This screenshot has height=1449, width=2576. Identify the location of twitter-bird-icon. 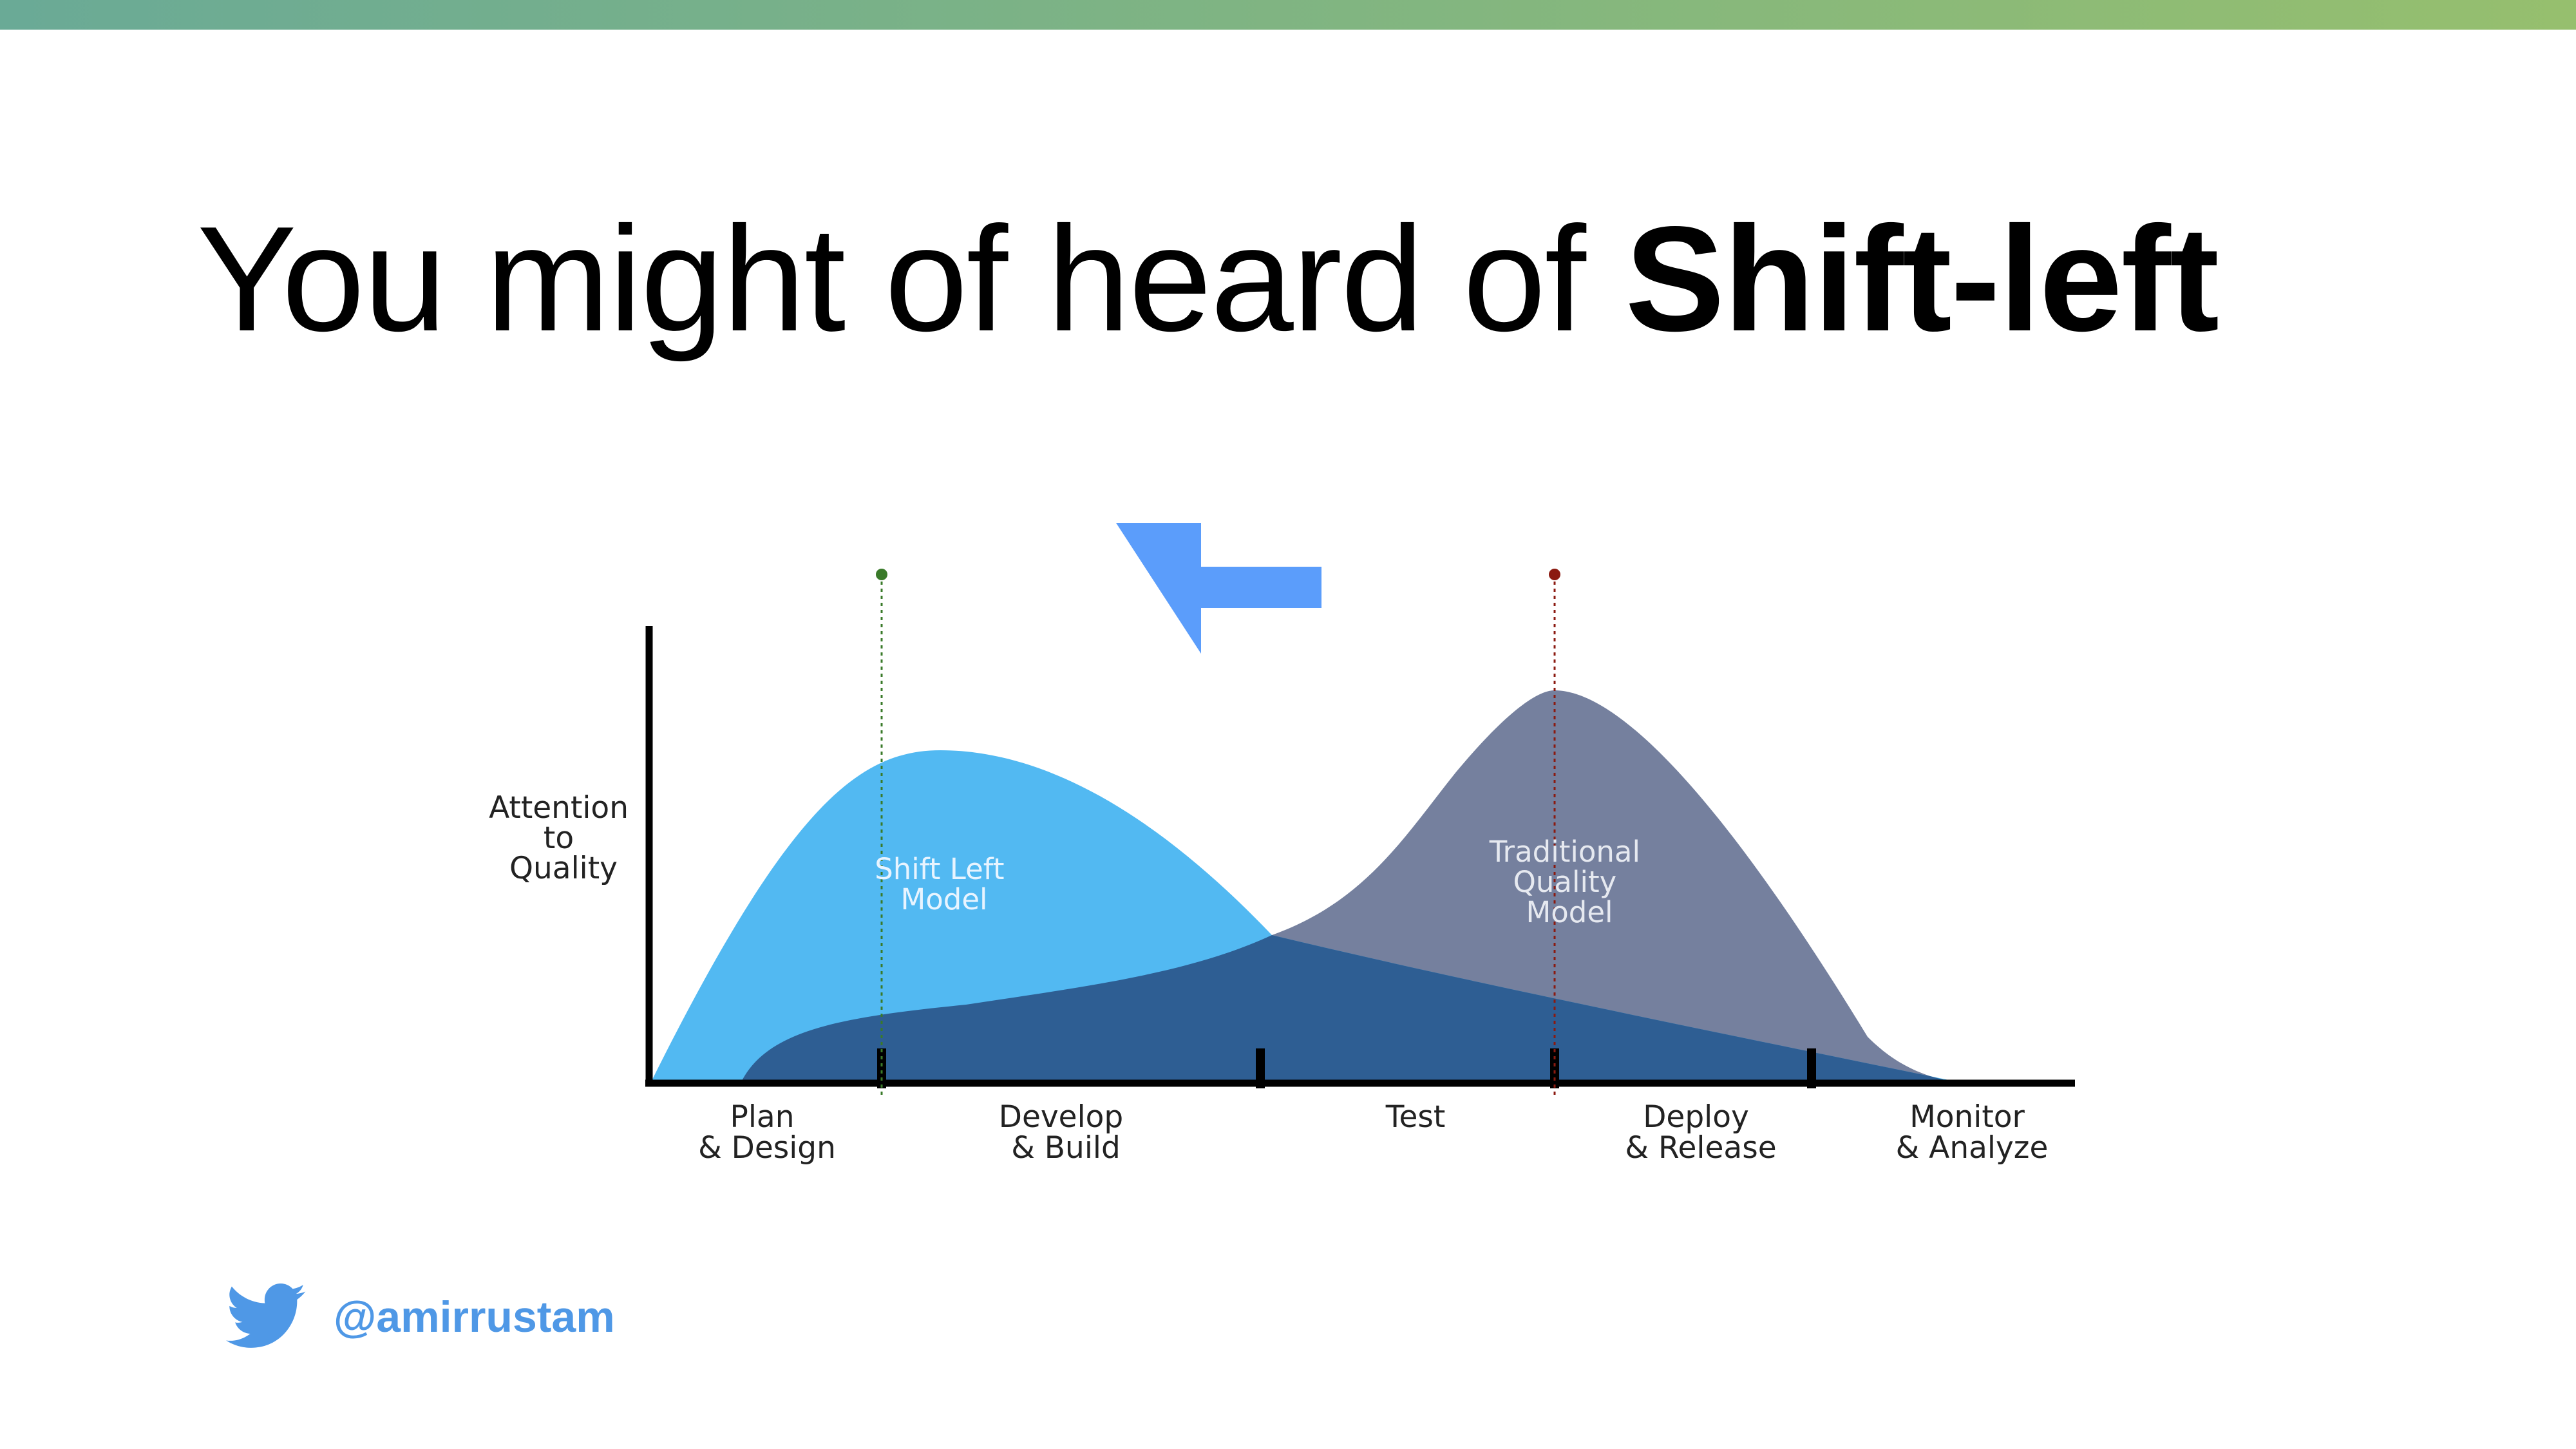
(266, 1316).